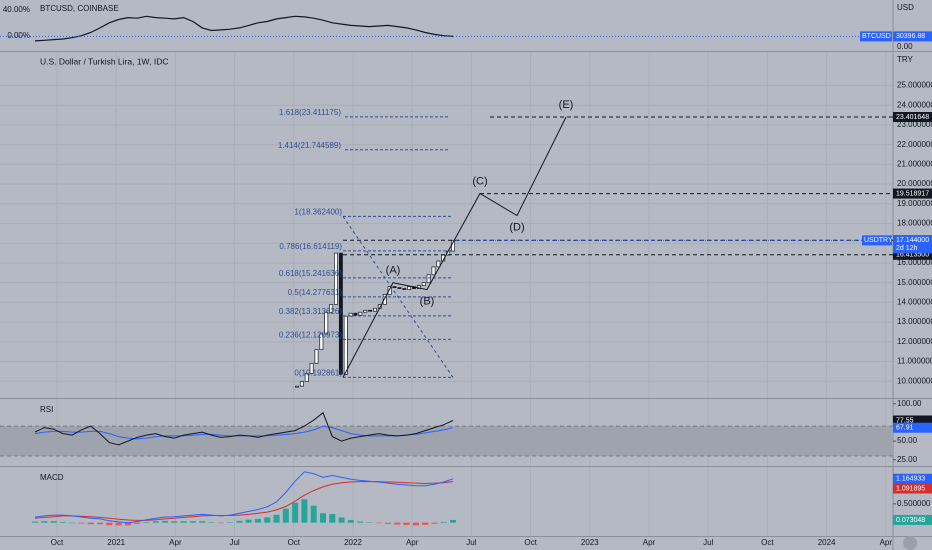 The height and width of the screenshot is (550, 932). I want to click on btc-line, so click(244, 28).